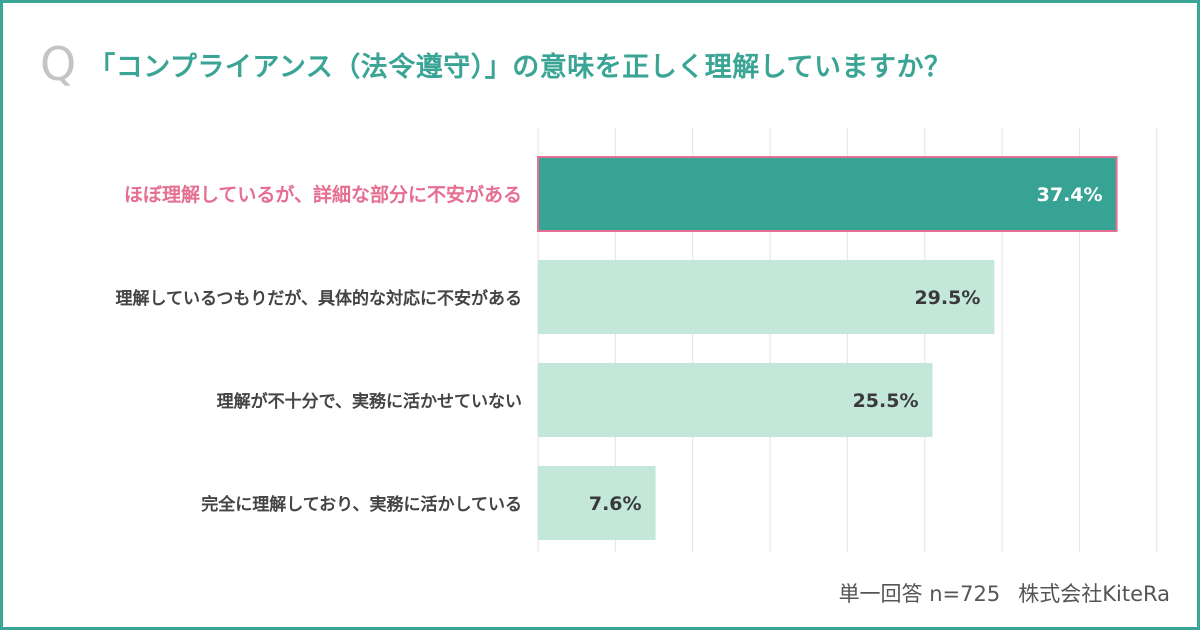  Describe the element at coordinates (369, 401) in the screenshot. I see `category-label: 理解が不十分で、実務に活かせていない` at that location.